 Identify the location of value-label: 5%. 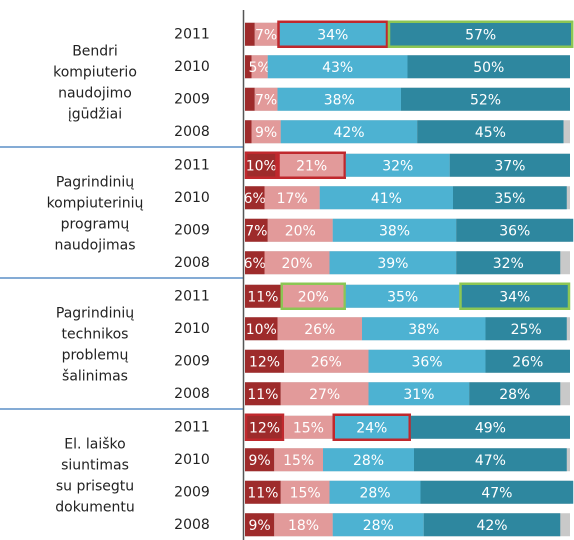
(260, 68).